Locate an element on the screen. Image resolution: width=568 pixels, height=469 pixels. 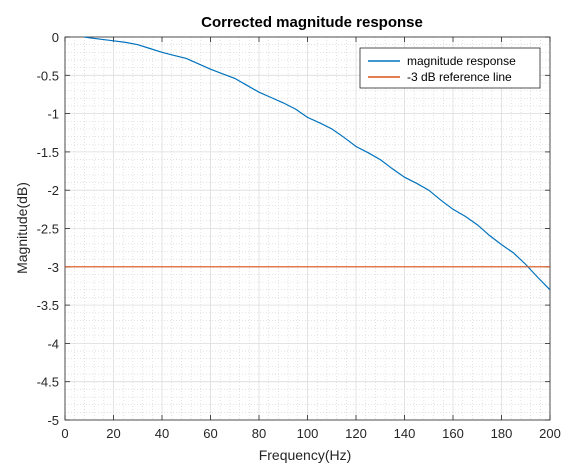
legend-box is located at coordinates (450, 68).